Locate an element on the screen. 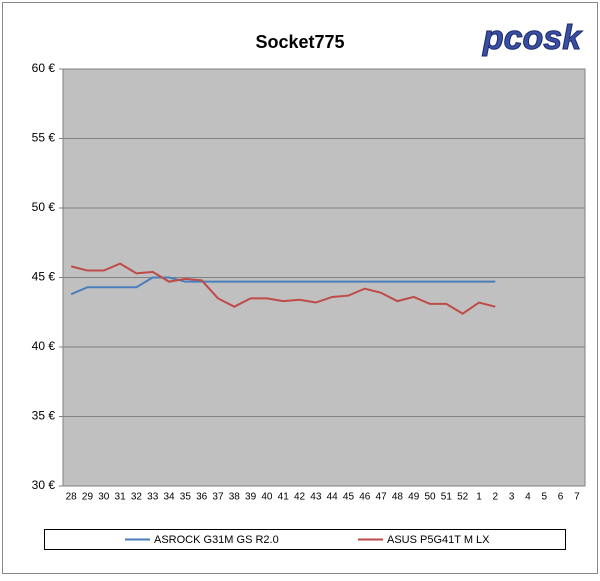 The image size is (600, 581). x-tick-label: 29 is located at coordinates (88, 497).